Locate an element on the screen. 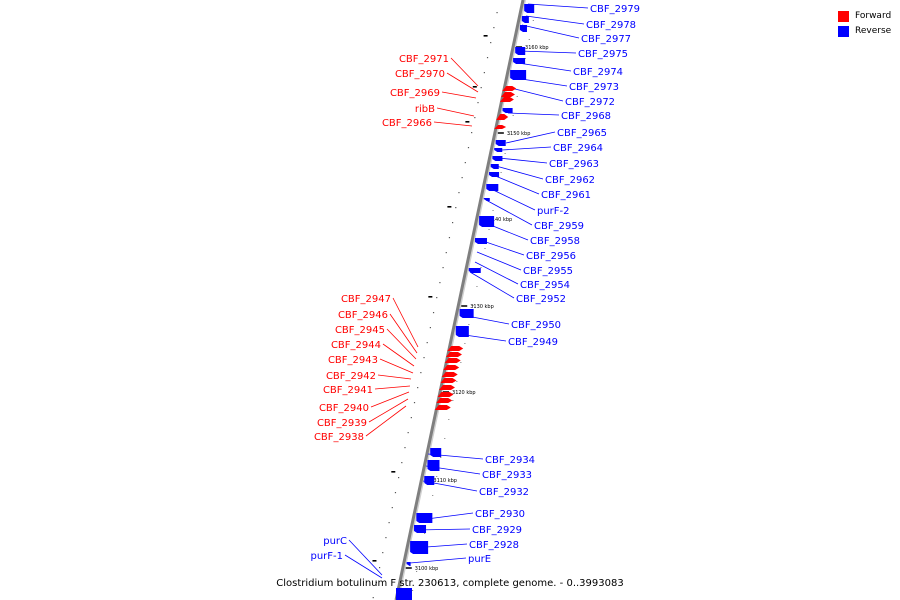 Image resolution: width=900 pixels, height=600 pixels. legend-forward-label: Forward is located at coordinates (873, 16).